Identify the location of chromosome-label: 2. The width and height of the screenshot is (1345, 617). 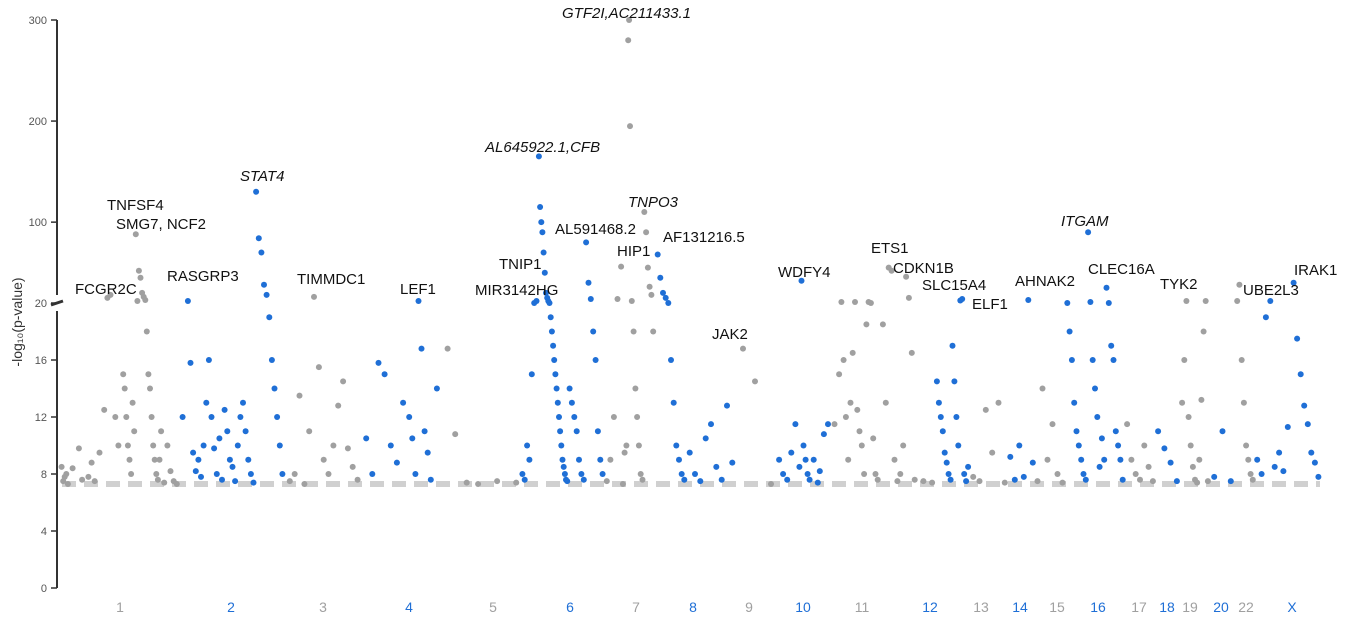
(231, 607).